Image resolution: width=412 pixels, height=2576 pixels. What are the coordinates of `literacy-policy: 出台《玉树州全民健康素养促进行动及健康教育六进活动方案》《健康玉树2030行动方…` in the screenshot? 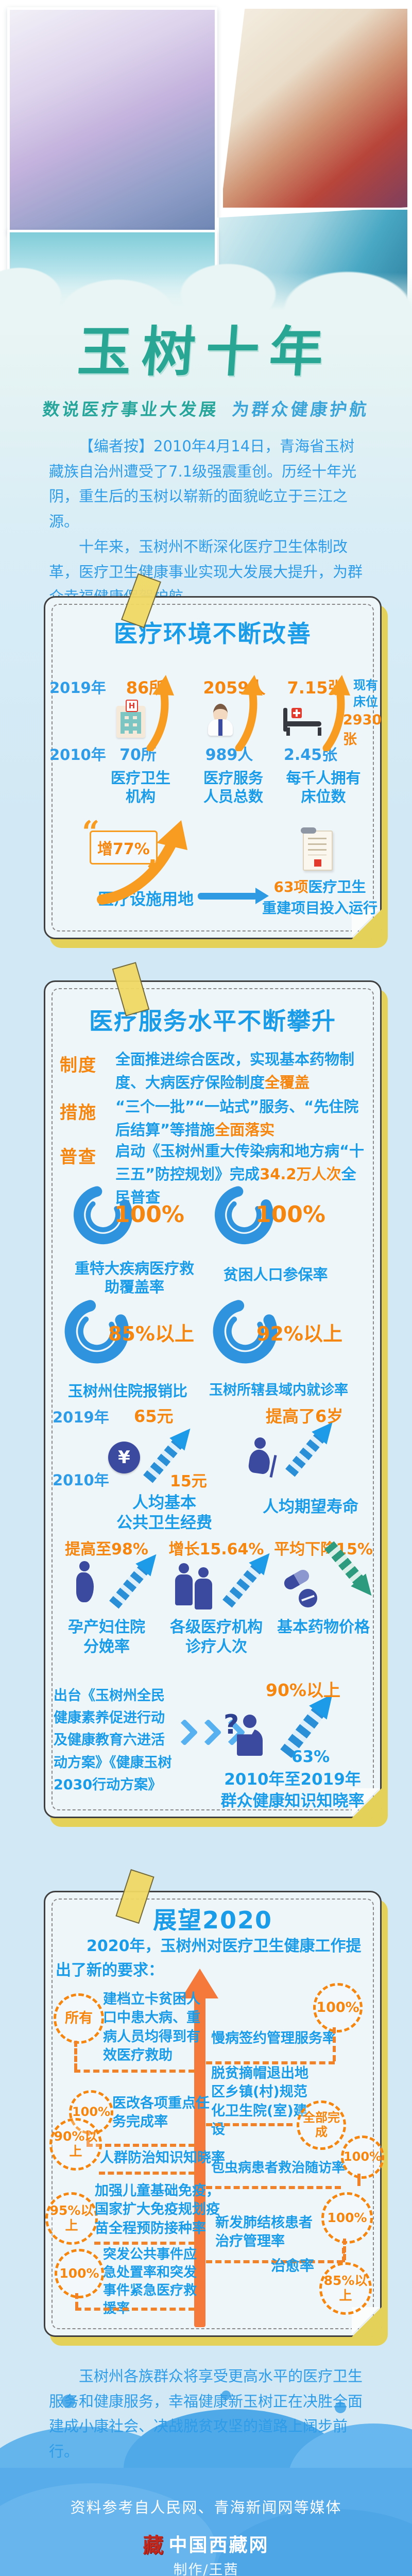 It's located at (113, 1740).